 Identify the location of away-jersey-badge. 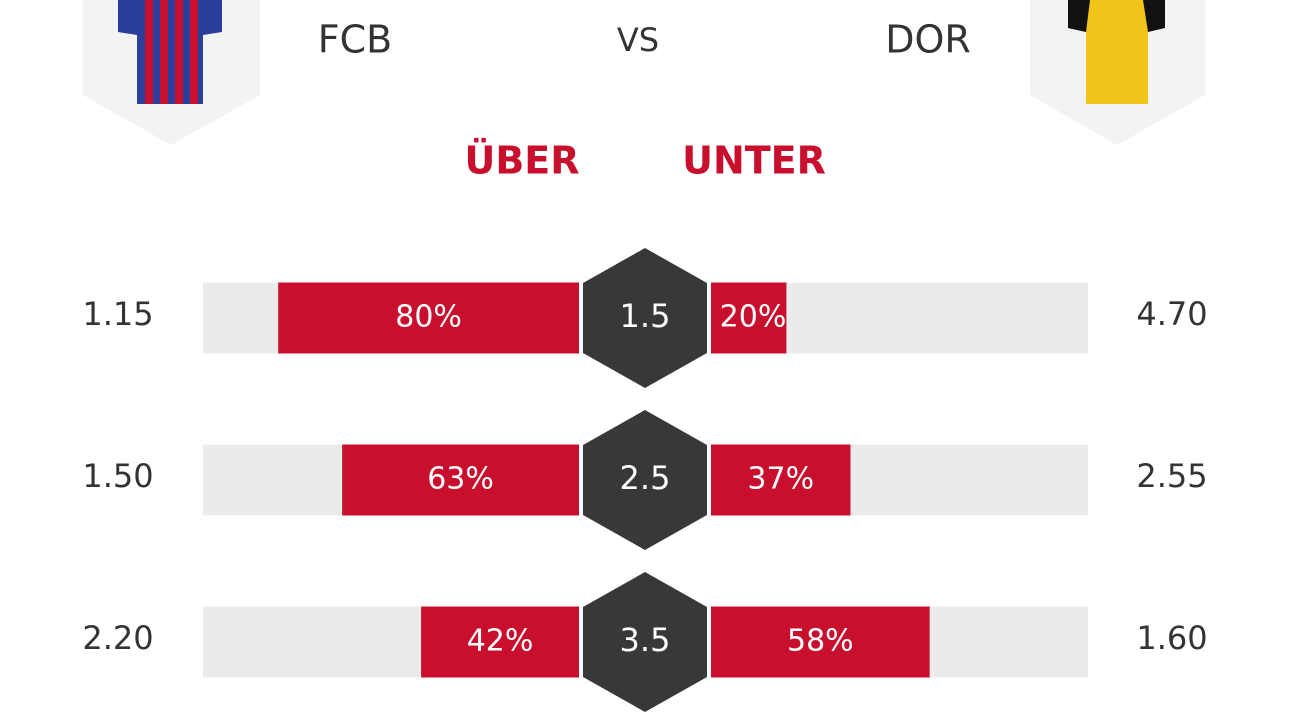
(1117, 72).